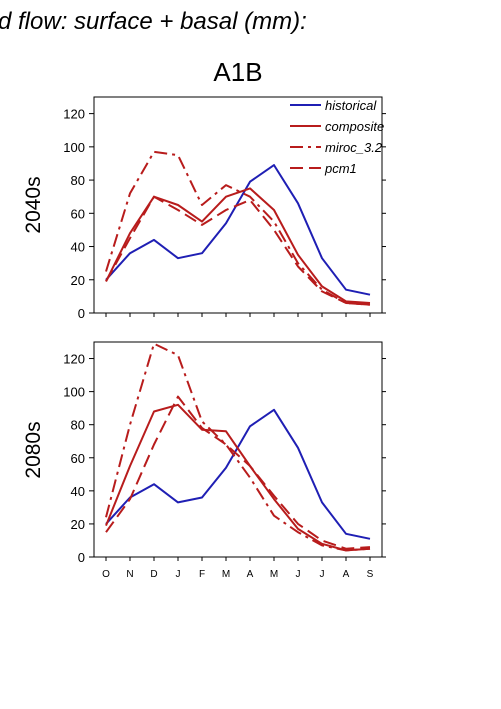  I want to click on legend-label: composite, so click(354, 126).